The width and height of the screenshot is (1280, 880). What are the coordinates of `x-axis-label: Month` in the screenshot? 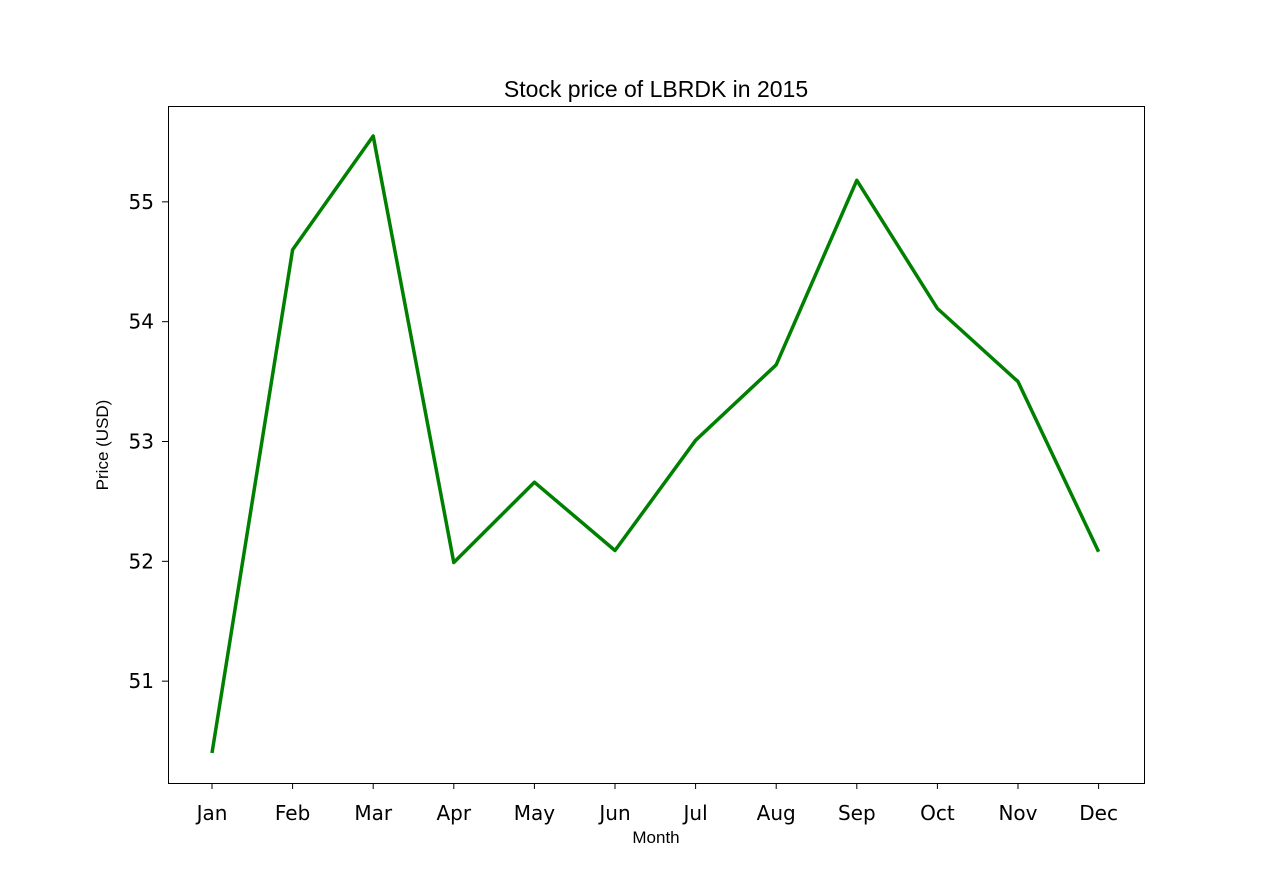 It's located at (655, 837).